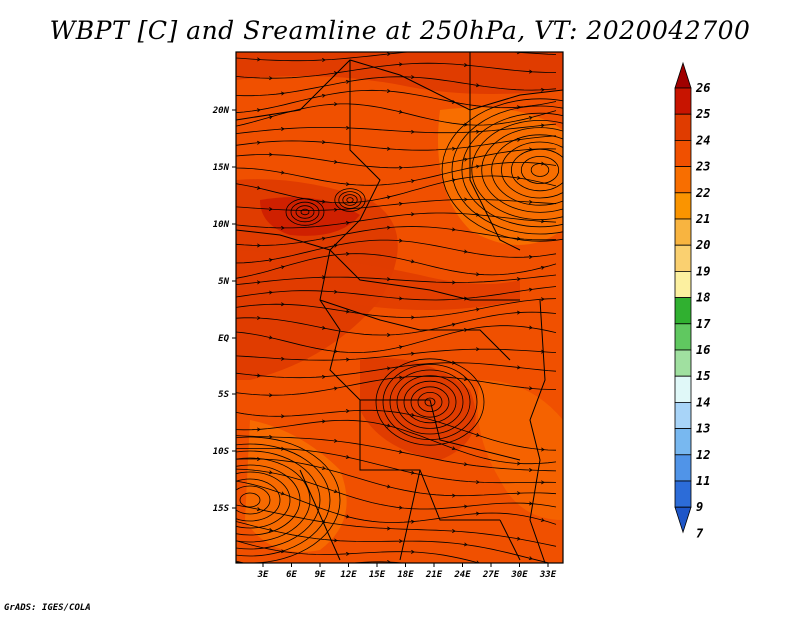 The width and height of the screenshot is (800, 618). Describe the element at coordinates (703, 455) in the screenshot. I see `colorbar-label: 12` at that location.